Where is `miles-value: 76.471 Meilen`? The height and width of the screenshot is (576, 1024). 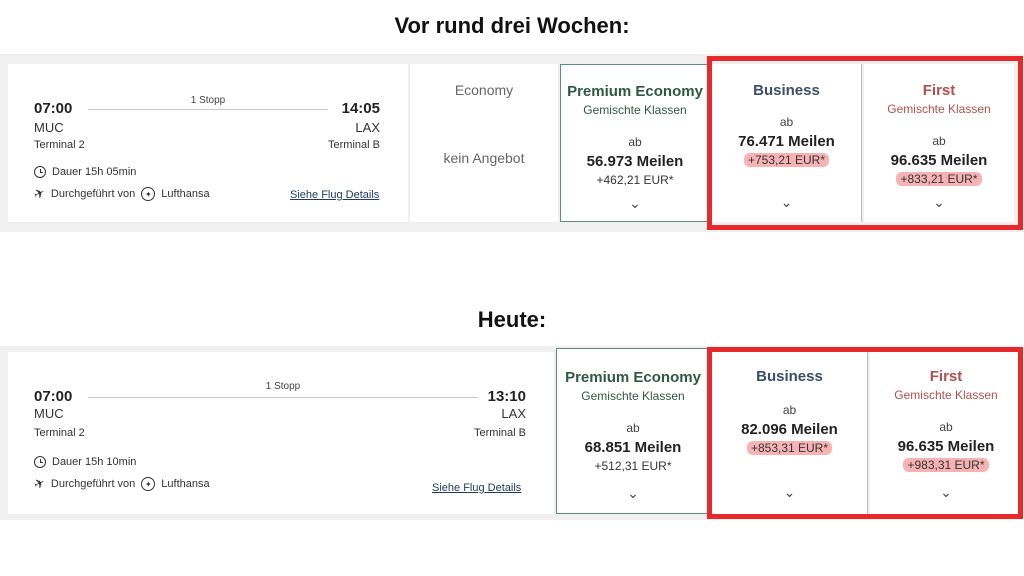
miles-value: 76.471 Meilen is located at coordinates (786, 141).